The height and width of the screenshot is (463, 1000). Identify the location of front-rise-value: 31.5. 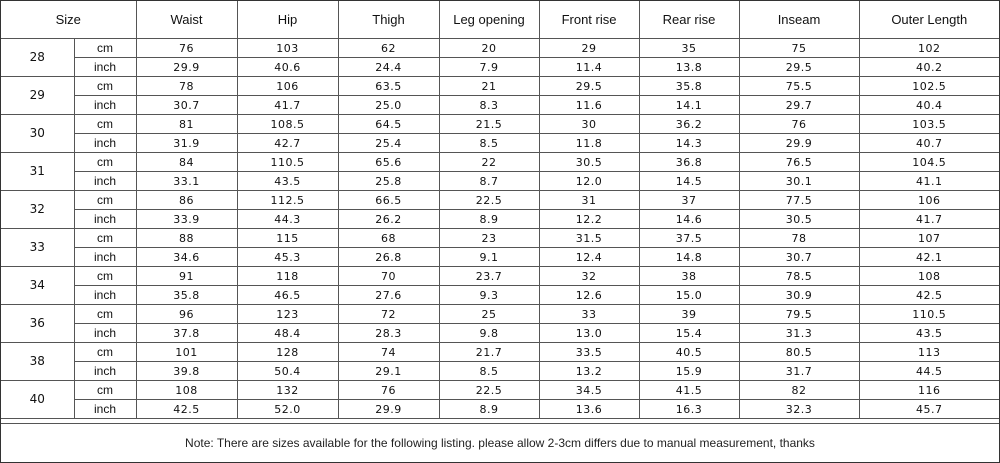
(589, 238).